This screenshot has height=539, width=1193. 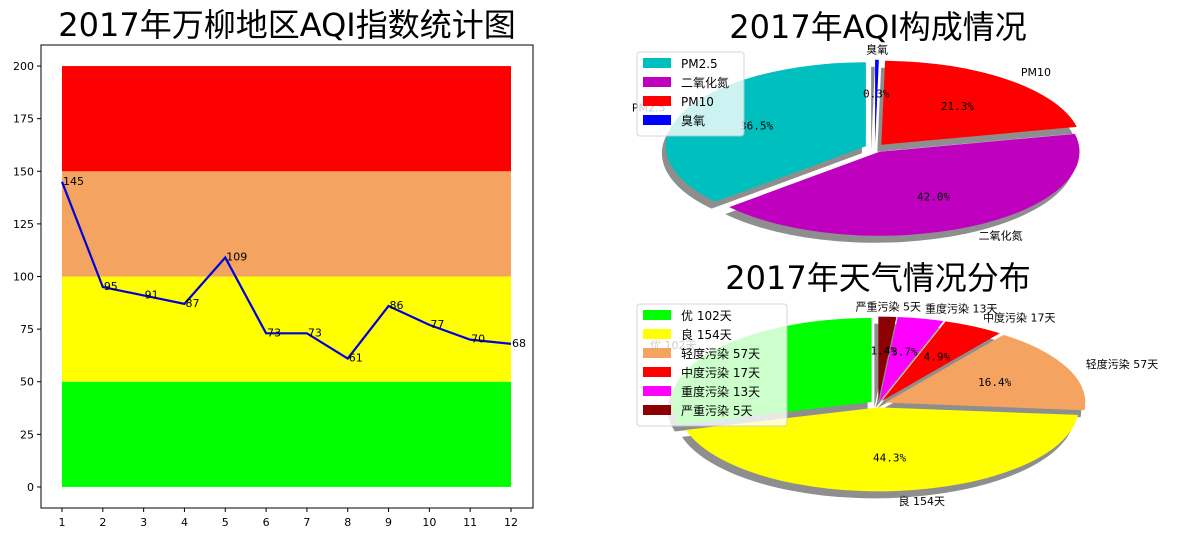 I want to click on pie-slice-label: 臭氧, so click(x=877, y=50).